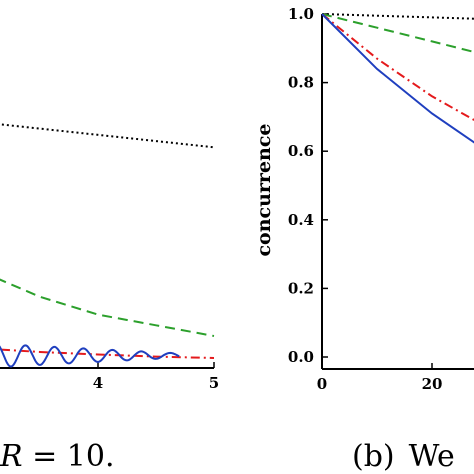 This screenshot has width=474, height=474. Describe the element at coordinates (301, 14) in the screenshot. I see `panel-b-y-tick-label: 1.0` at that location.